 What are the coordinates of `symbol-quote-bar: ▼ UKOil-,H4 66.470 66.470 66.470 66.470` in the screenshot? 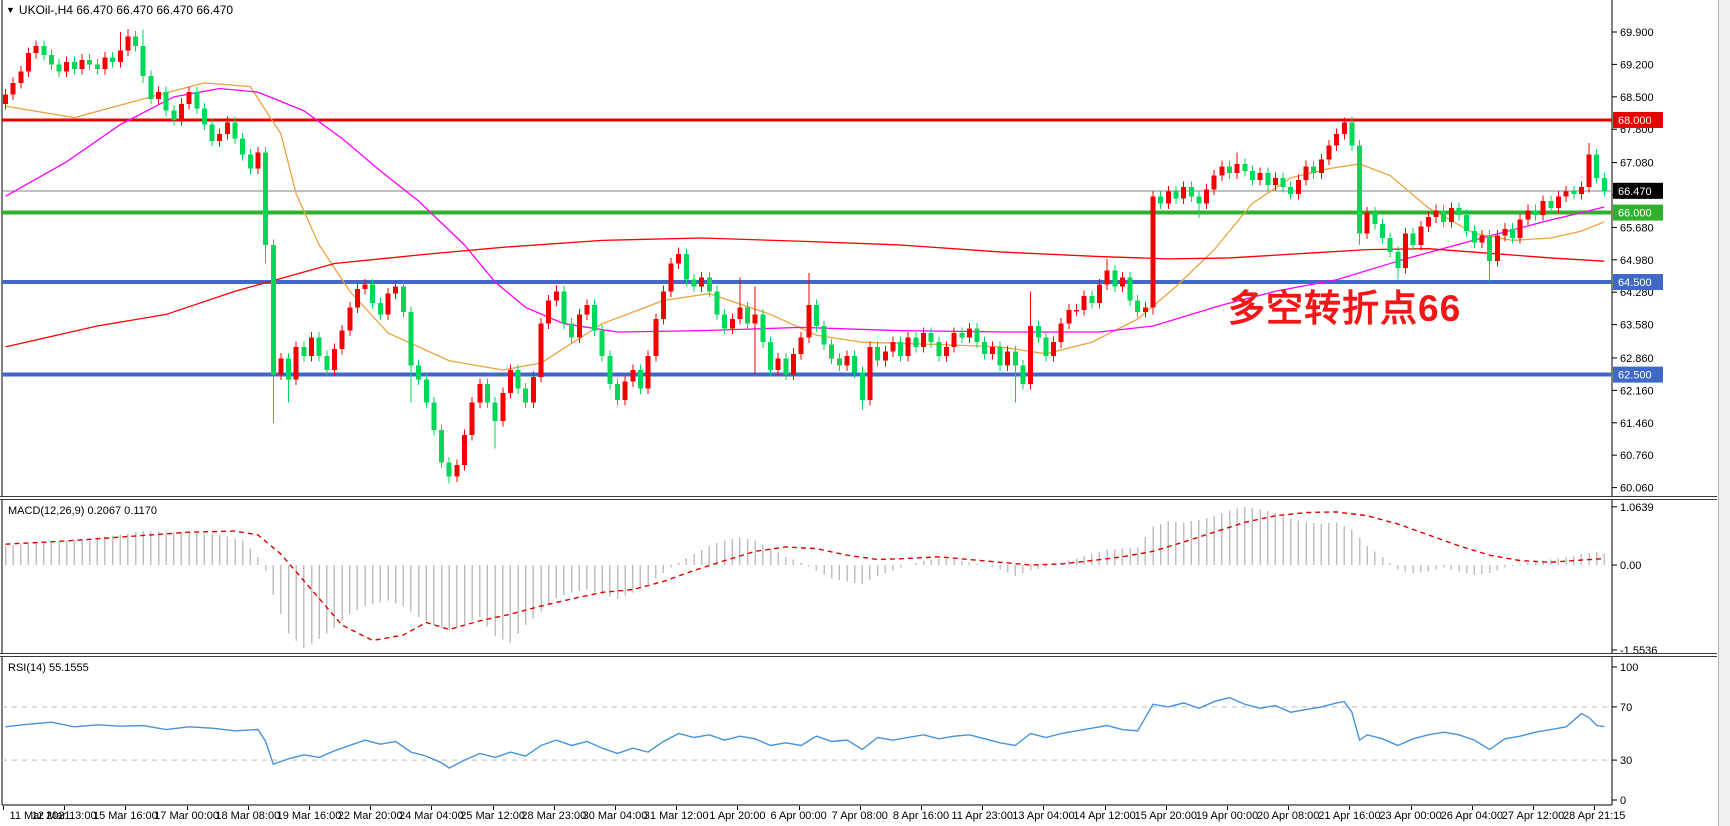 It's located at (119, 10).